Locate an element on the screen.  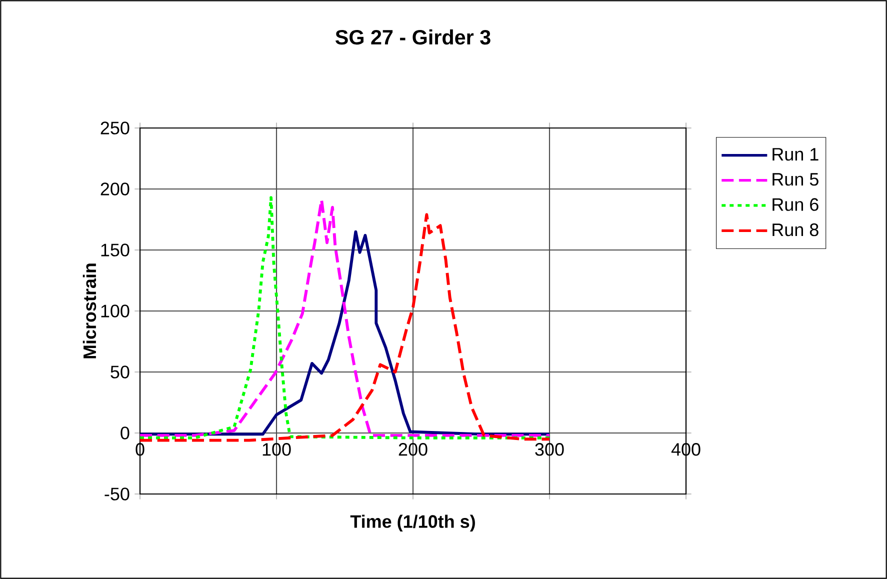
y-axis-title: Microstrain is located at coordinates (89, 311).